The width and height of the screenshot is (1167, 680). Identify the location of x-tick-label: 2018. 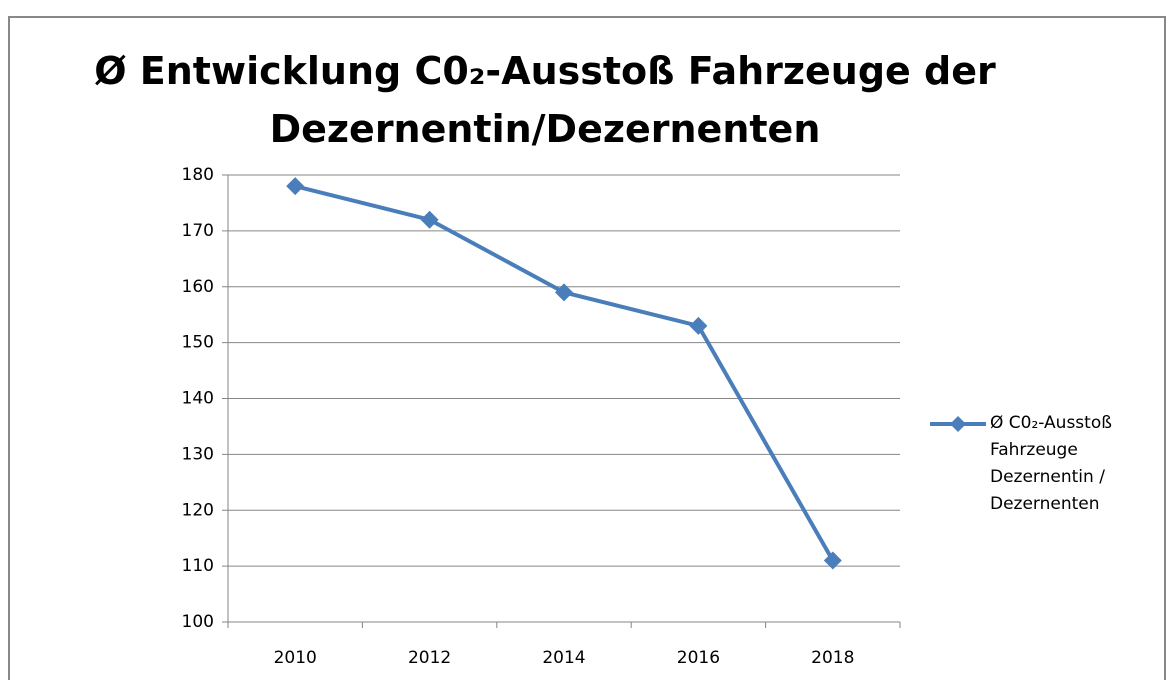
(832, 658).